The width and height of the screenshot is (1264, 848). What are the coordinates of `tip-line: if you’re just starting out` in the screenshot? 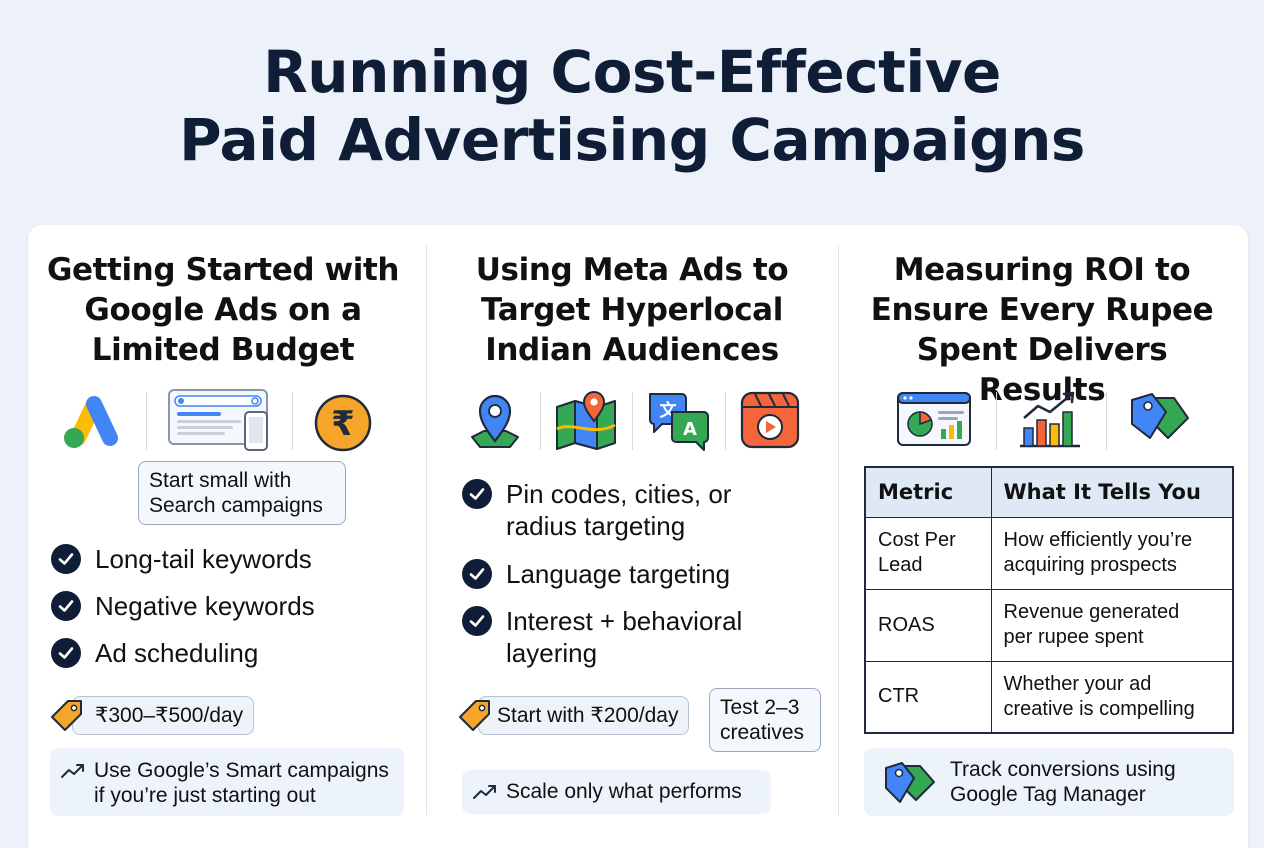 It's located at (205, 795).